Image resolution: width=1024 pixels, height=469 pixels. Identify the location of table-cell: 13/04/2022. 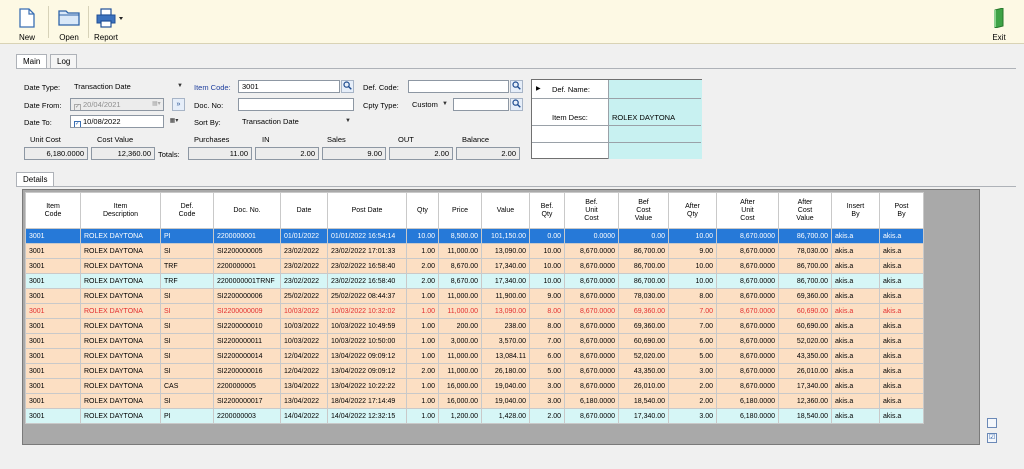
(304, 401).